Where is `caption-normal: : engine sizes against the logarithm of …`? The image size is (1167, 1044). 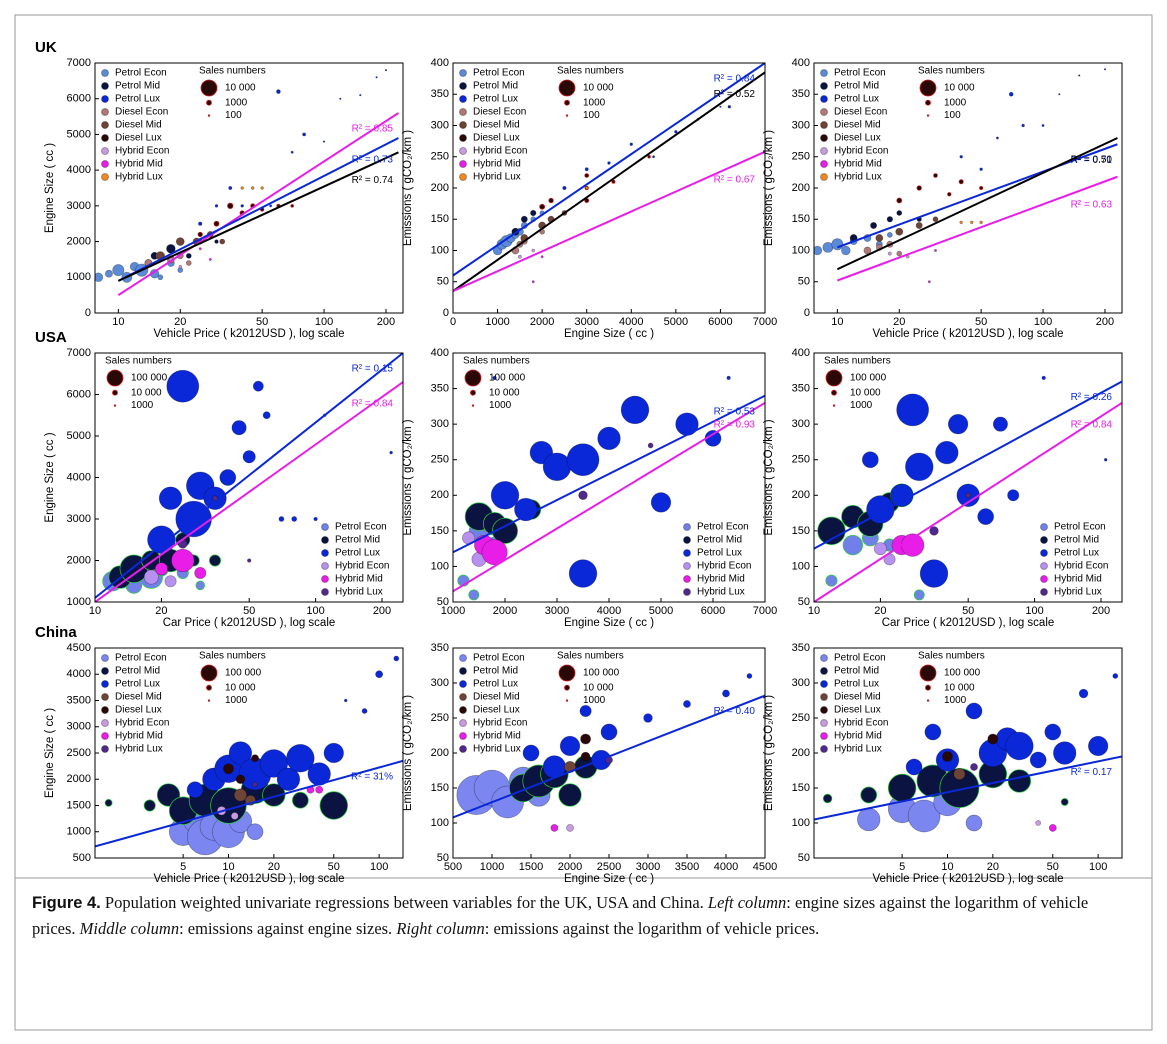 caption-normal: : engine sizes against the logarithm of … is located at coordinates (562, 915).